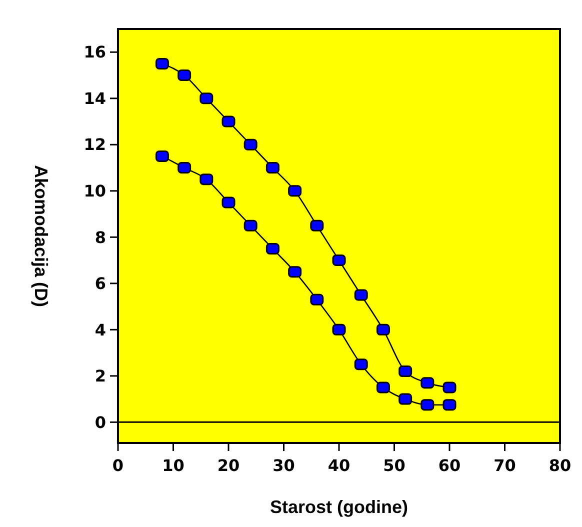 The height and width of the screenshot is (527, 582). I want to click on y-tick-label: 12, so click(95, 144).